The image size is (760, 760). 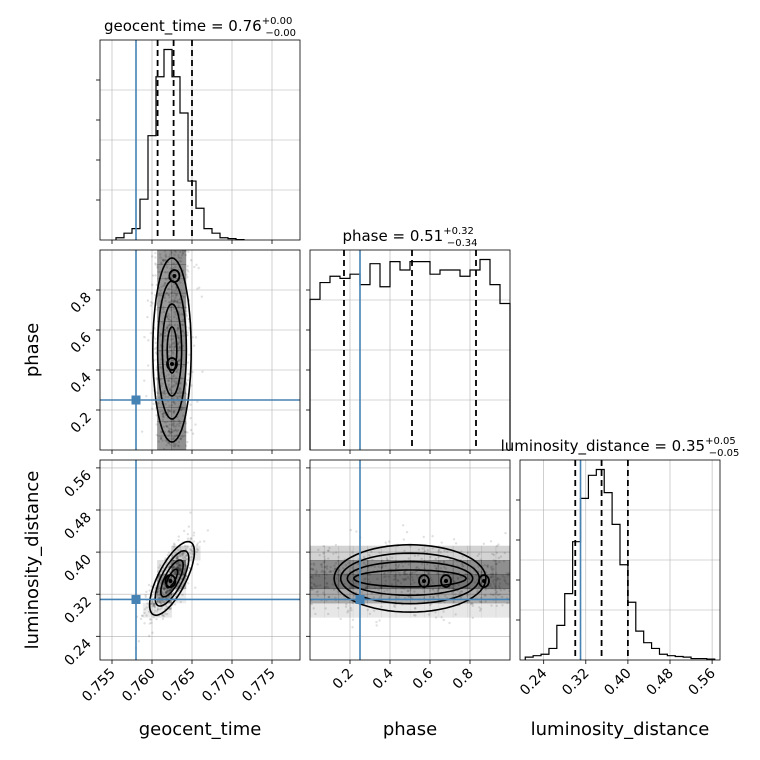 I want to click on hist-luminosity-distance-frame, so click(x=620, y=560).